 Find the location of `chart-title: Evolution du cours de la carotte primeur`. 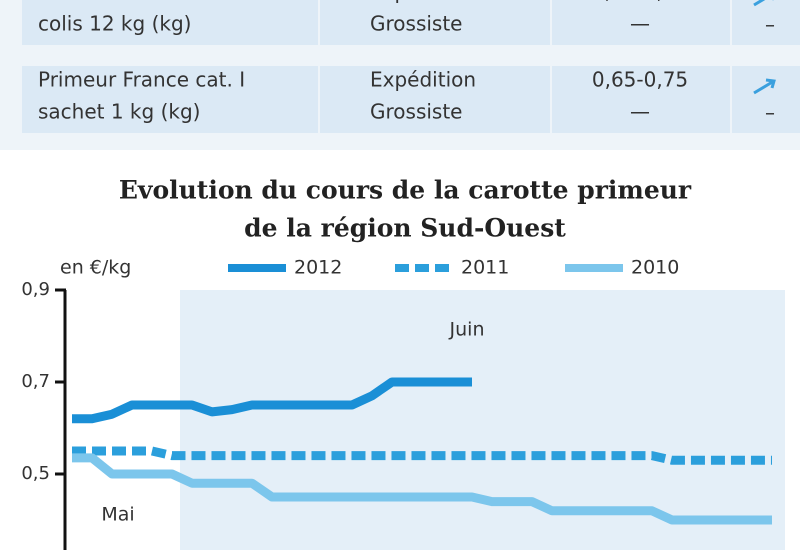

chart-title: Evolution du cours de la carotte primeur is located at coordinates (405, 190).